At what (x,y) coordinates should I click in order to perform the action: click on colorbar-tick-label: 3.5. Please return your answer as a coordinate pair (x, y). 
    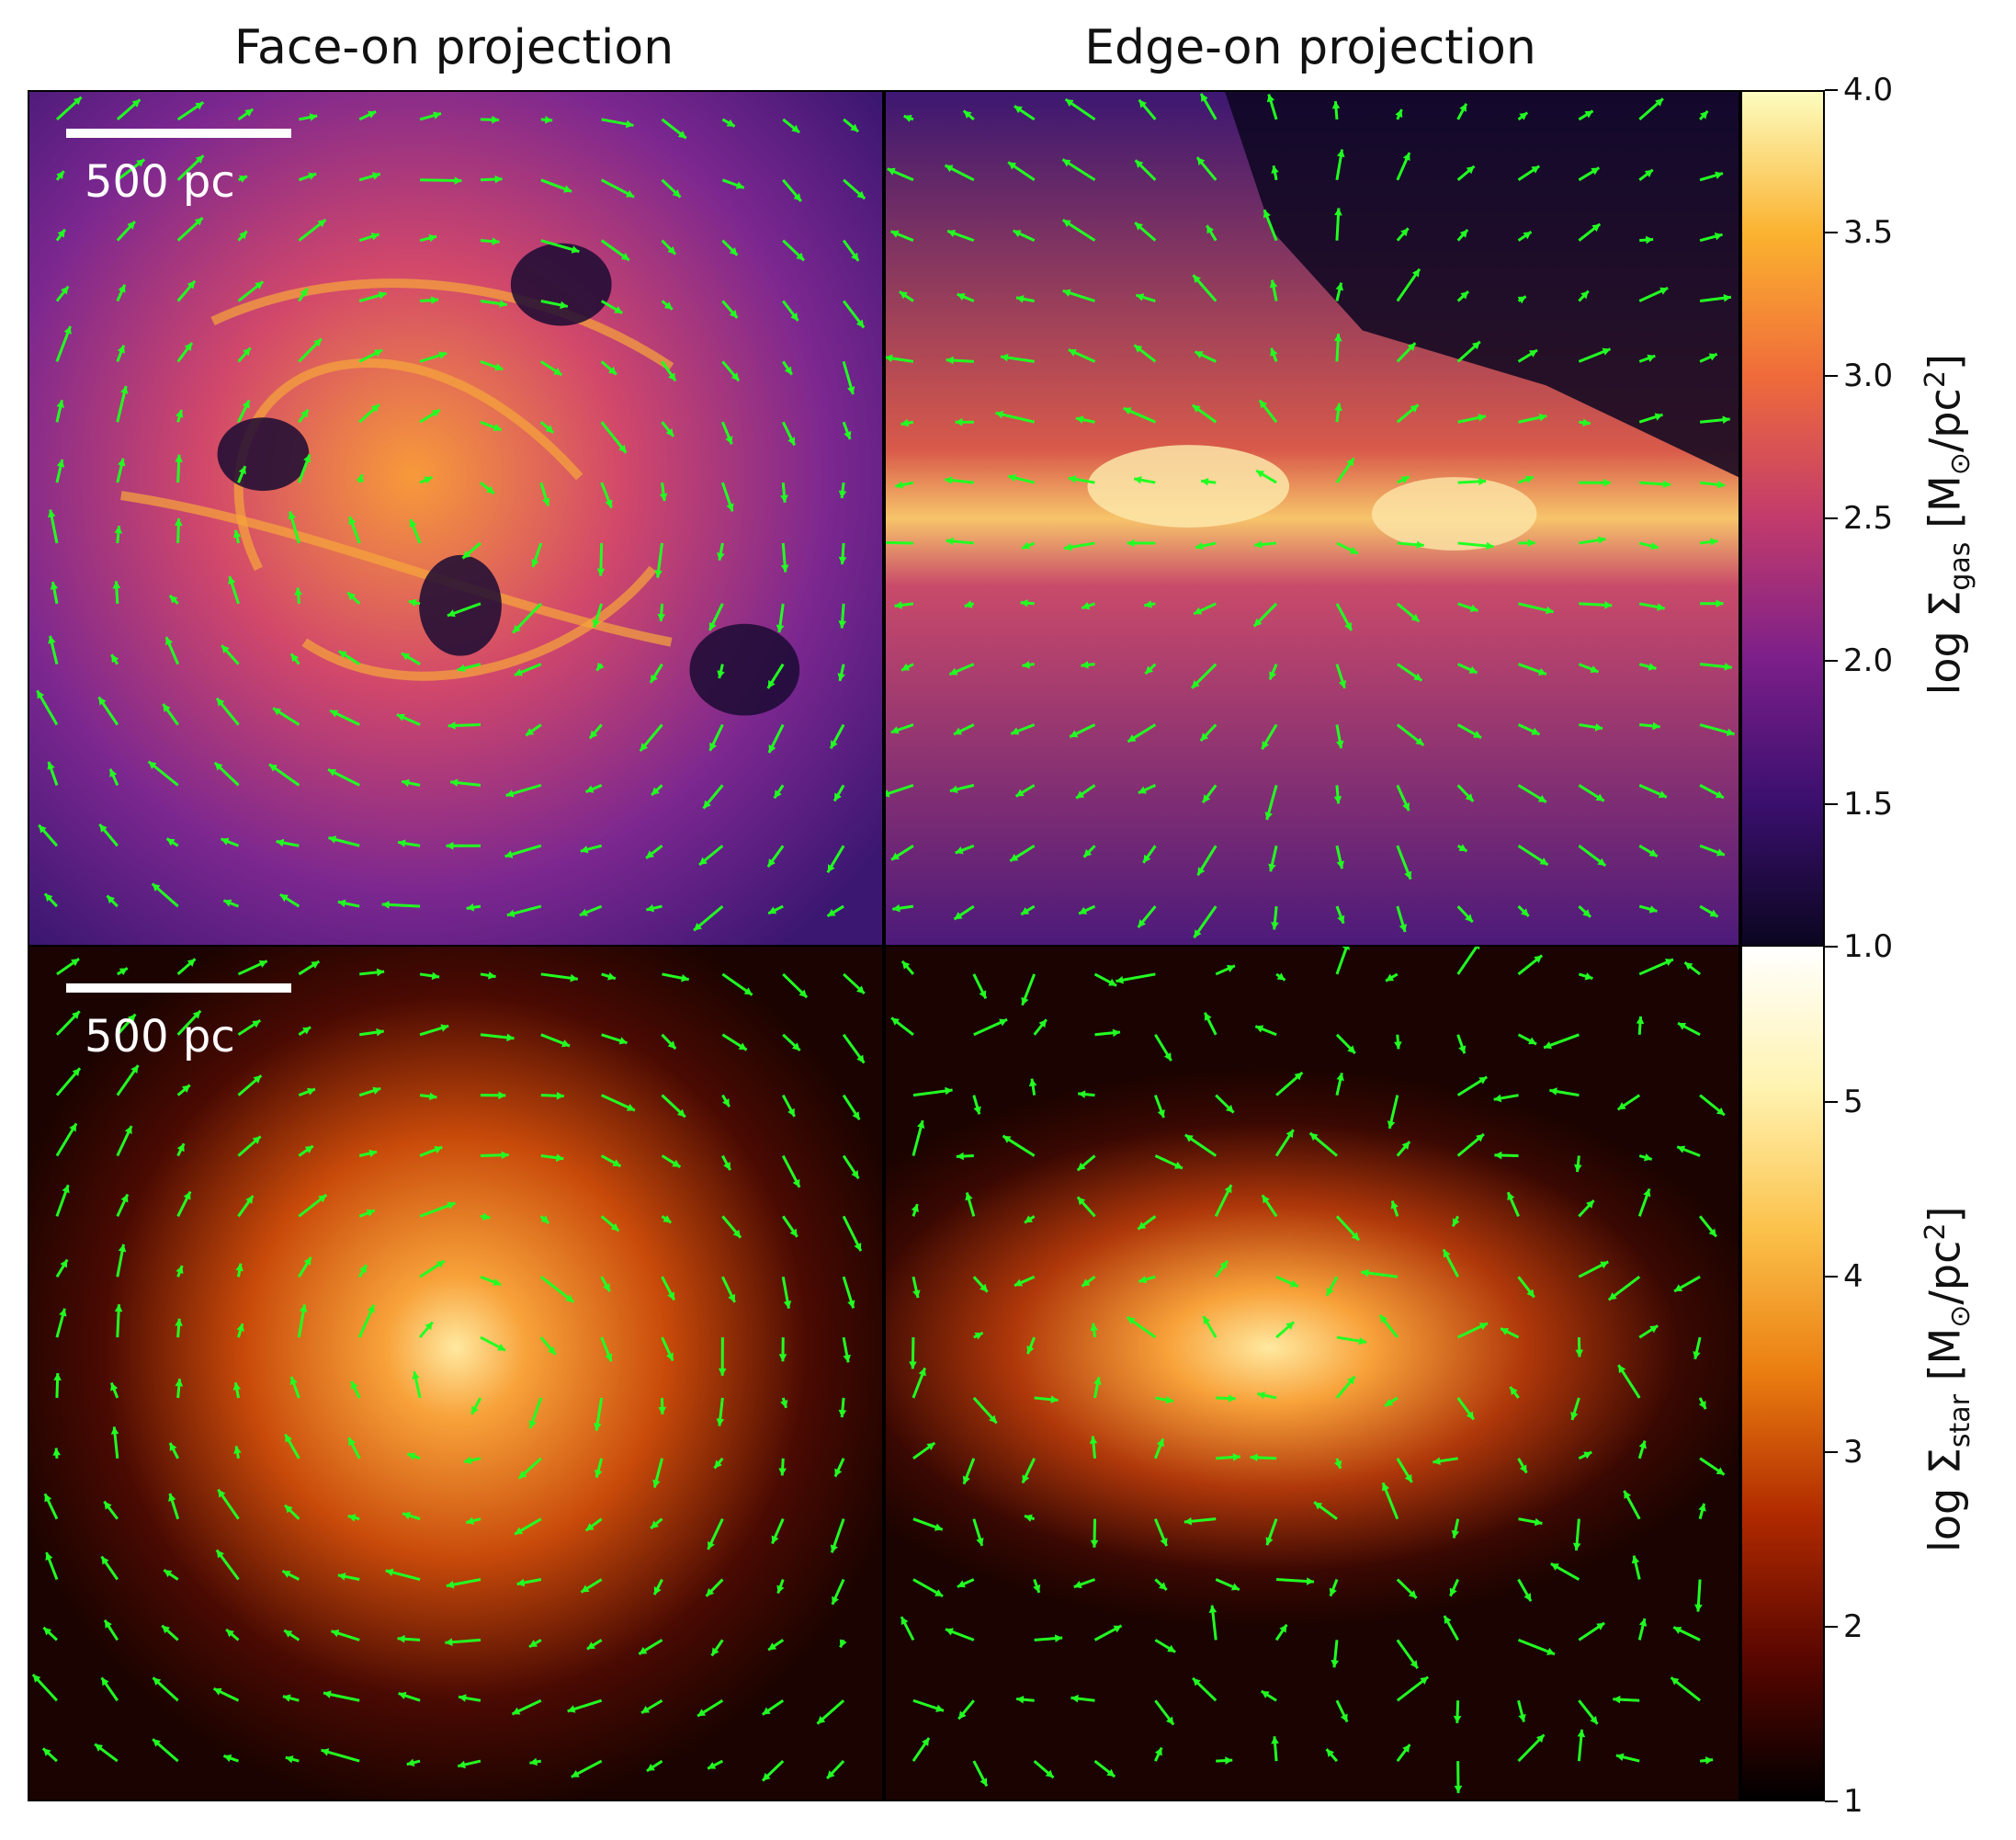
    Looking at the image, I should click on (1868, 233).